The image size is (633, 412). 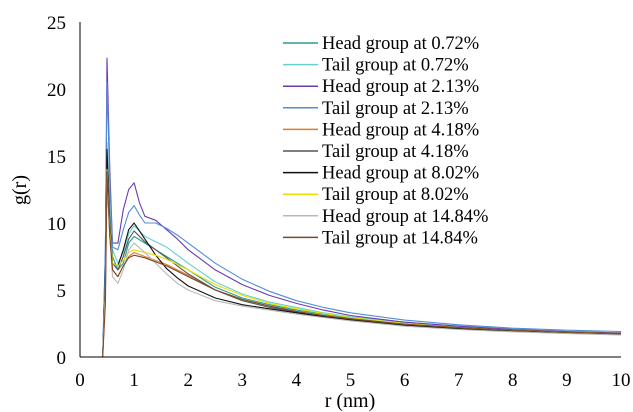 I want to click on x-tick-label: 4, so click(x=297, y=380).